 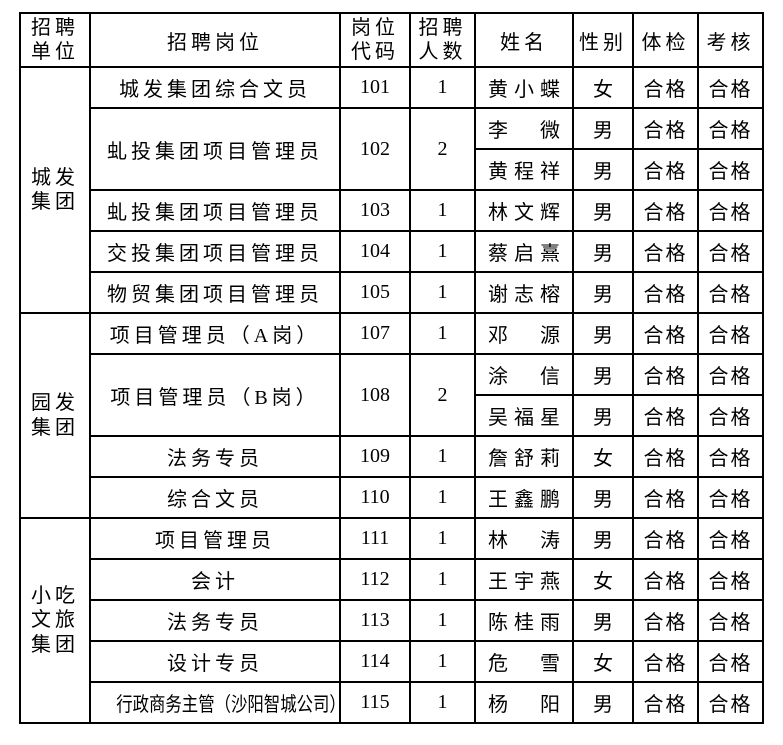 I want to click on position-cell: 会计, so click(x=215, y=579).